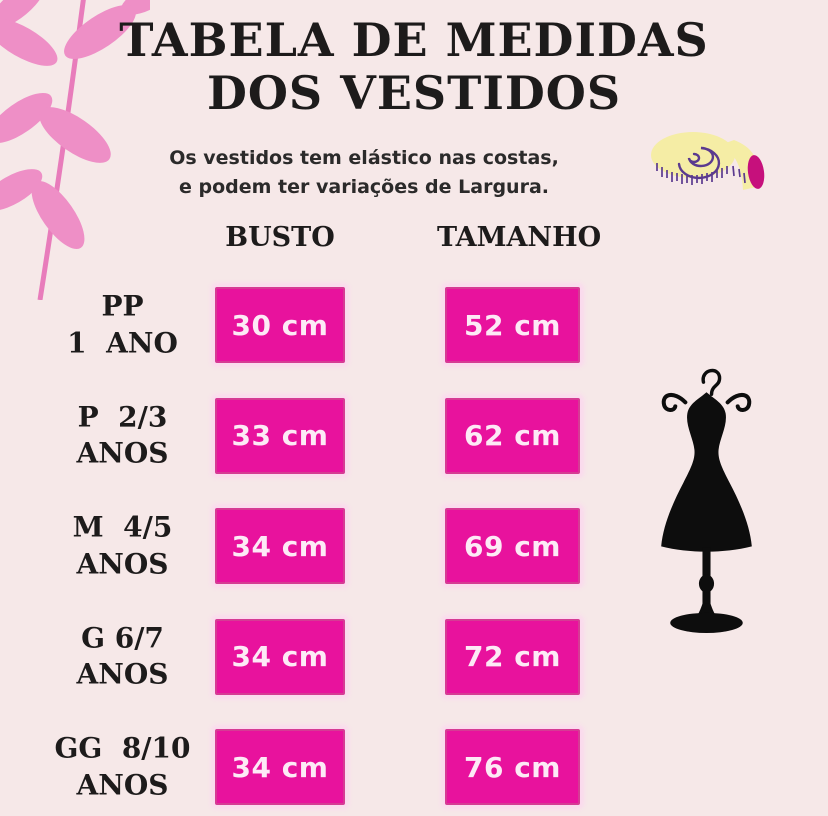 The height and width of the screenshot is (816, 828). I want to click on table-row-pp: PP 1 ANO 30 cm 52 cm, so click(320, 325).